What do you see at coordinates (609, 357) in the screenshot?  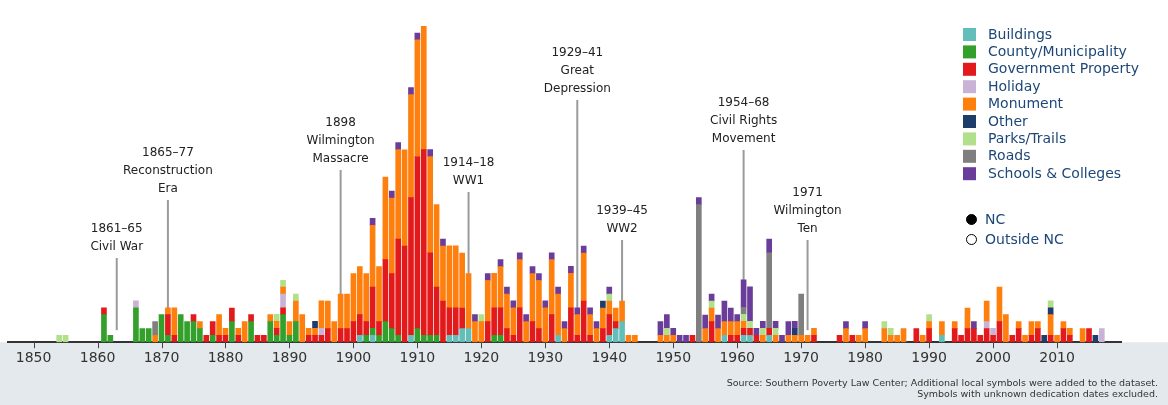 I see `x-tick-label: 1940` at bounding box center [609, 357].